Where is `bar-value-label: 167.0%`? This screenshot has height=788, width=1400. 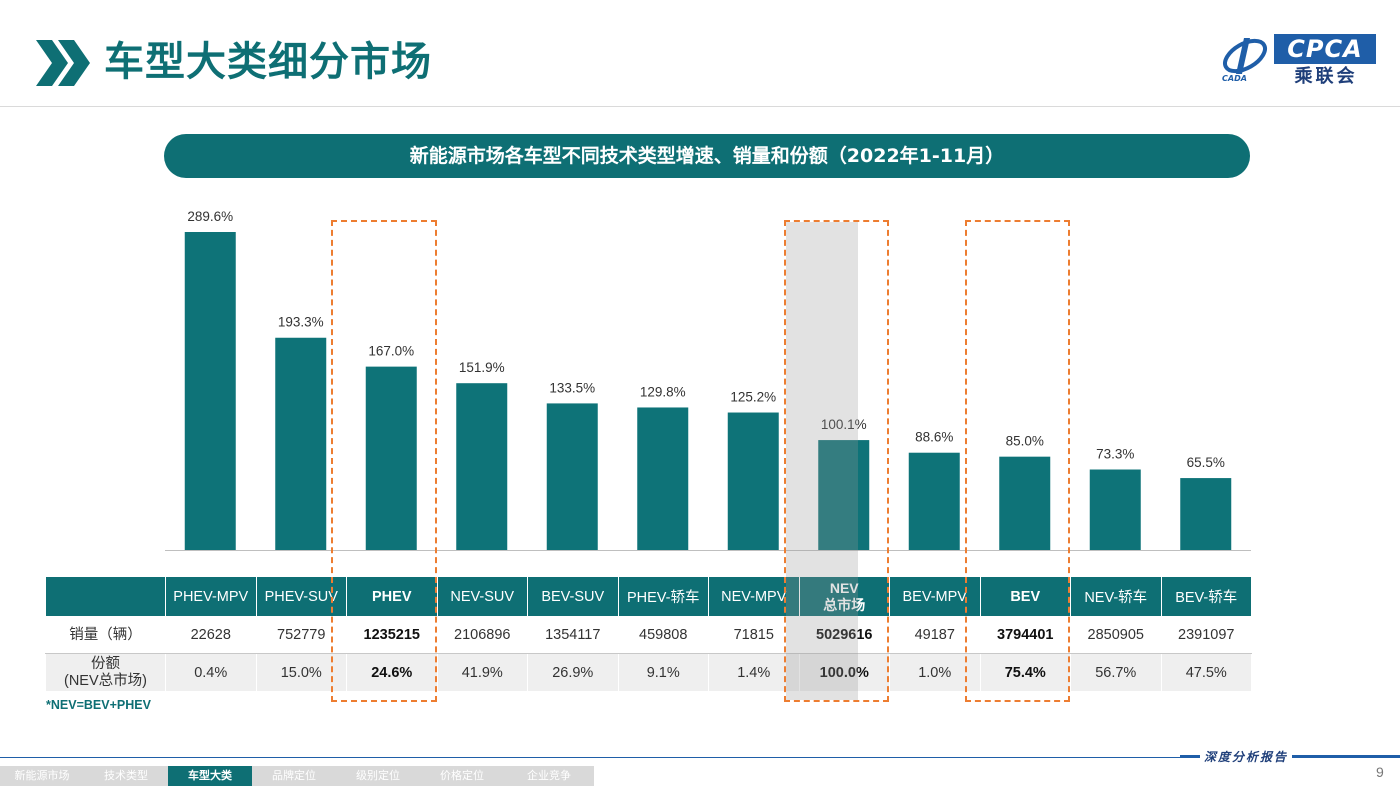
bar-value-label: 167.0% is located at coordinates (391, 351).